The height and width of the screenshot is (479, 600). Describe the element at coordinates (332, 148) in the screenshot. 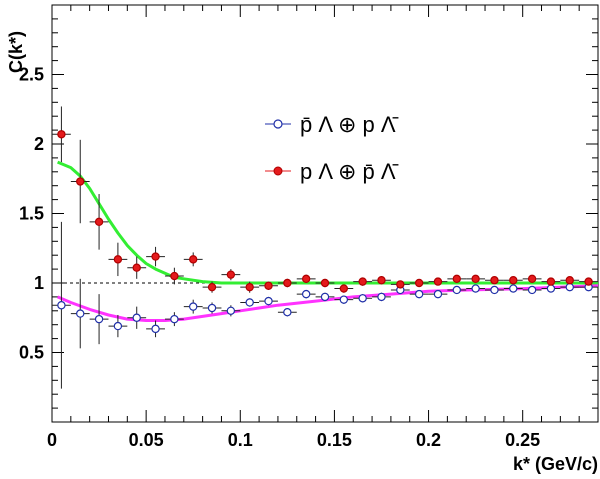

I see `legend: p̄ Λ ⊕ p Λ̄ p Λ ⊕ p̄ Λ̄` at that location.